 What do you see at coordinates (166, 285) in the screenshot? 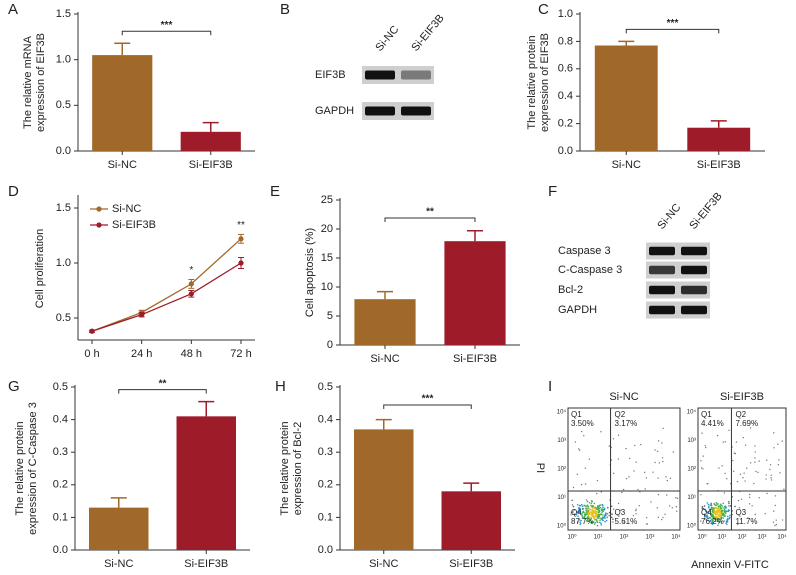
I see `series-line` at bounding box center [166, 285].